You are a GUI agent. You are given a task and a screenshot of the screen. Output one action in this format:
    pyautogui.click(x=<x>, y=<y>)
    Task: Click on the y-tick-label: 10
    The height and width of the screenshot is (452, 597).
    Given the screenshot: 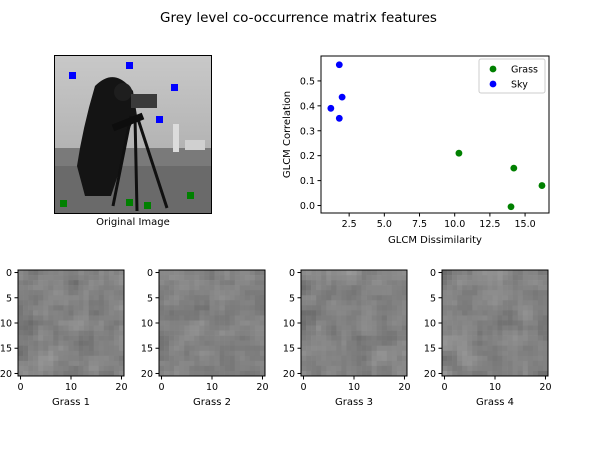 What is the action you would take?
    pyautogui.click(x=147, y=324)
    